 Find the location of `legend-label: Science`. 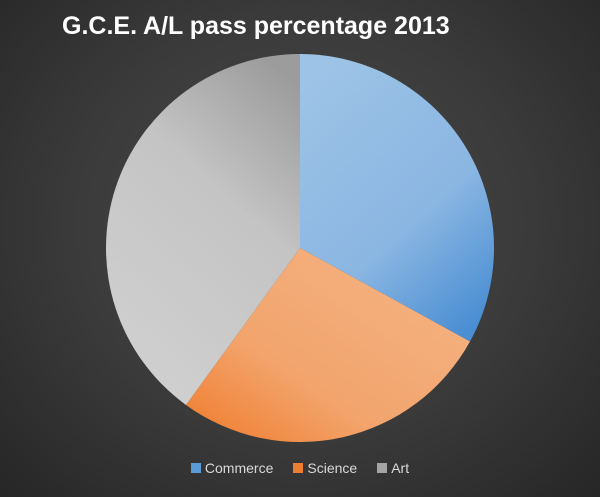

legend-label: Science is located at coordinates (332, 468).